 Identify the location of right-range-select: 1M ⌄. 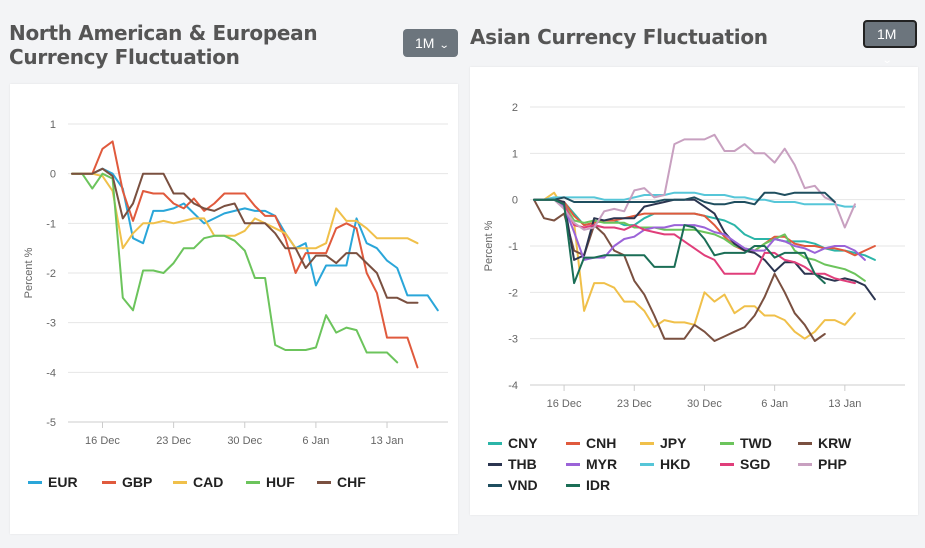
(890, 43).